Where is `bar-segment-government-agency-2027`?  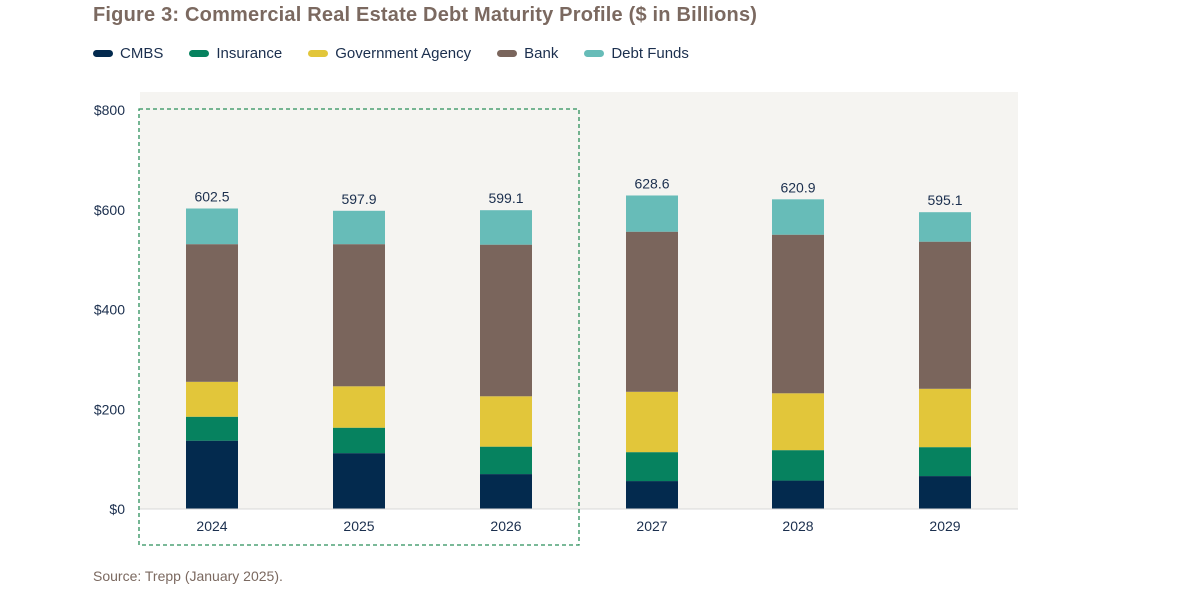 bar-segment-government-agency-2027 is located at coordinates (652, 422).